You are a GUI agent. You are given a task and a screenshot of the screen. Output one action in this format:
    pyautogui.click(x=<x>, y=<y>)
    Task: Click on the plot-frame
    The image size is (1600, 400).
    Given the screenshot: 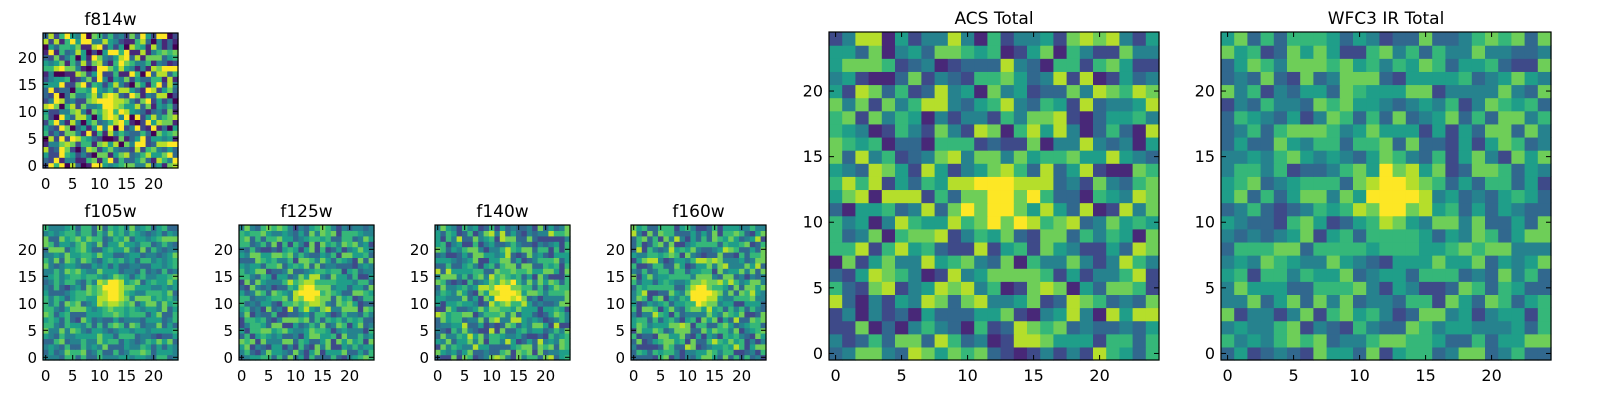 What is the action you would take?
    pyautogui.click(x=306, y=292)
    